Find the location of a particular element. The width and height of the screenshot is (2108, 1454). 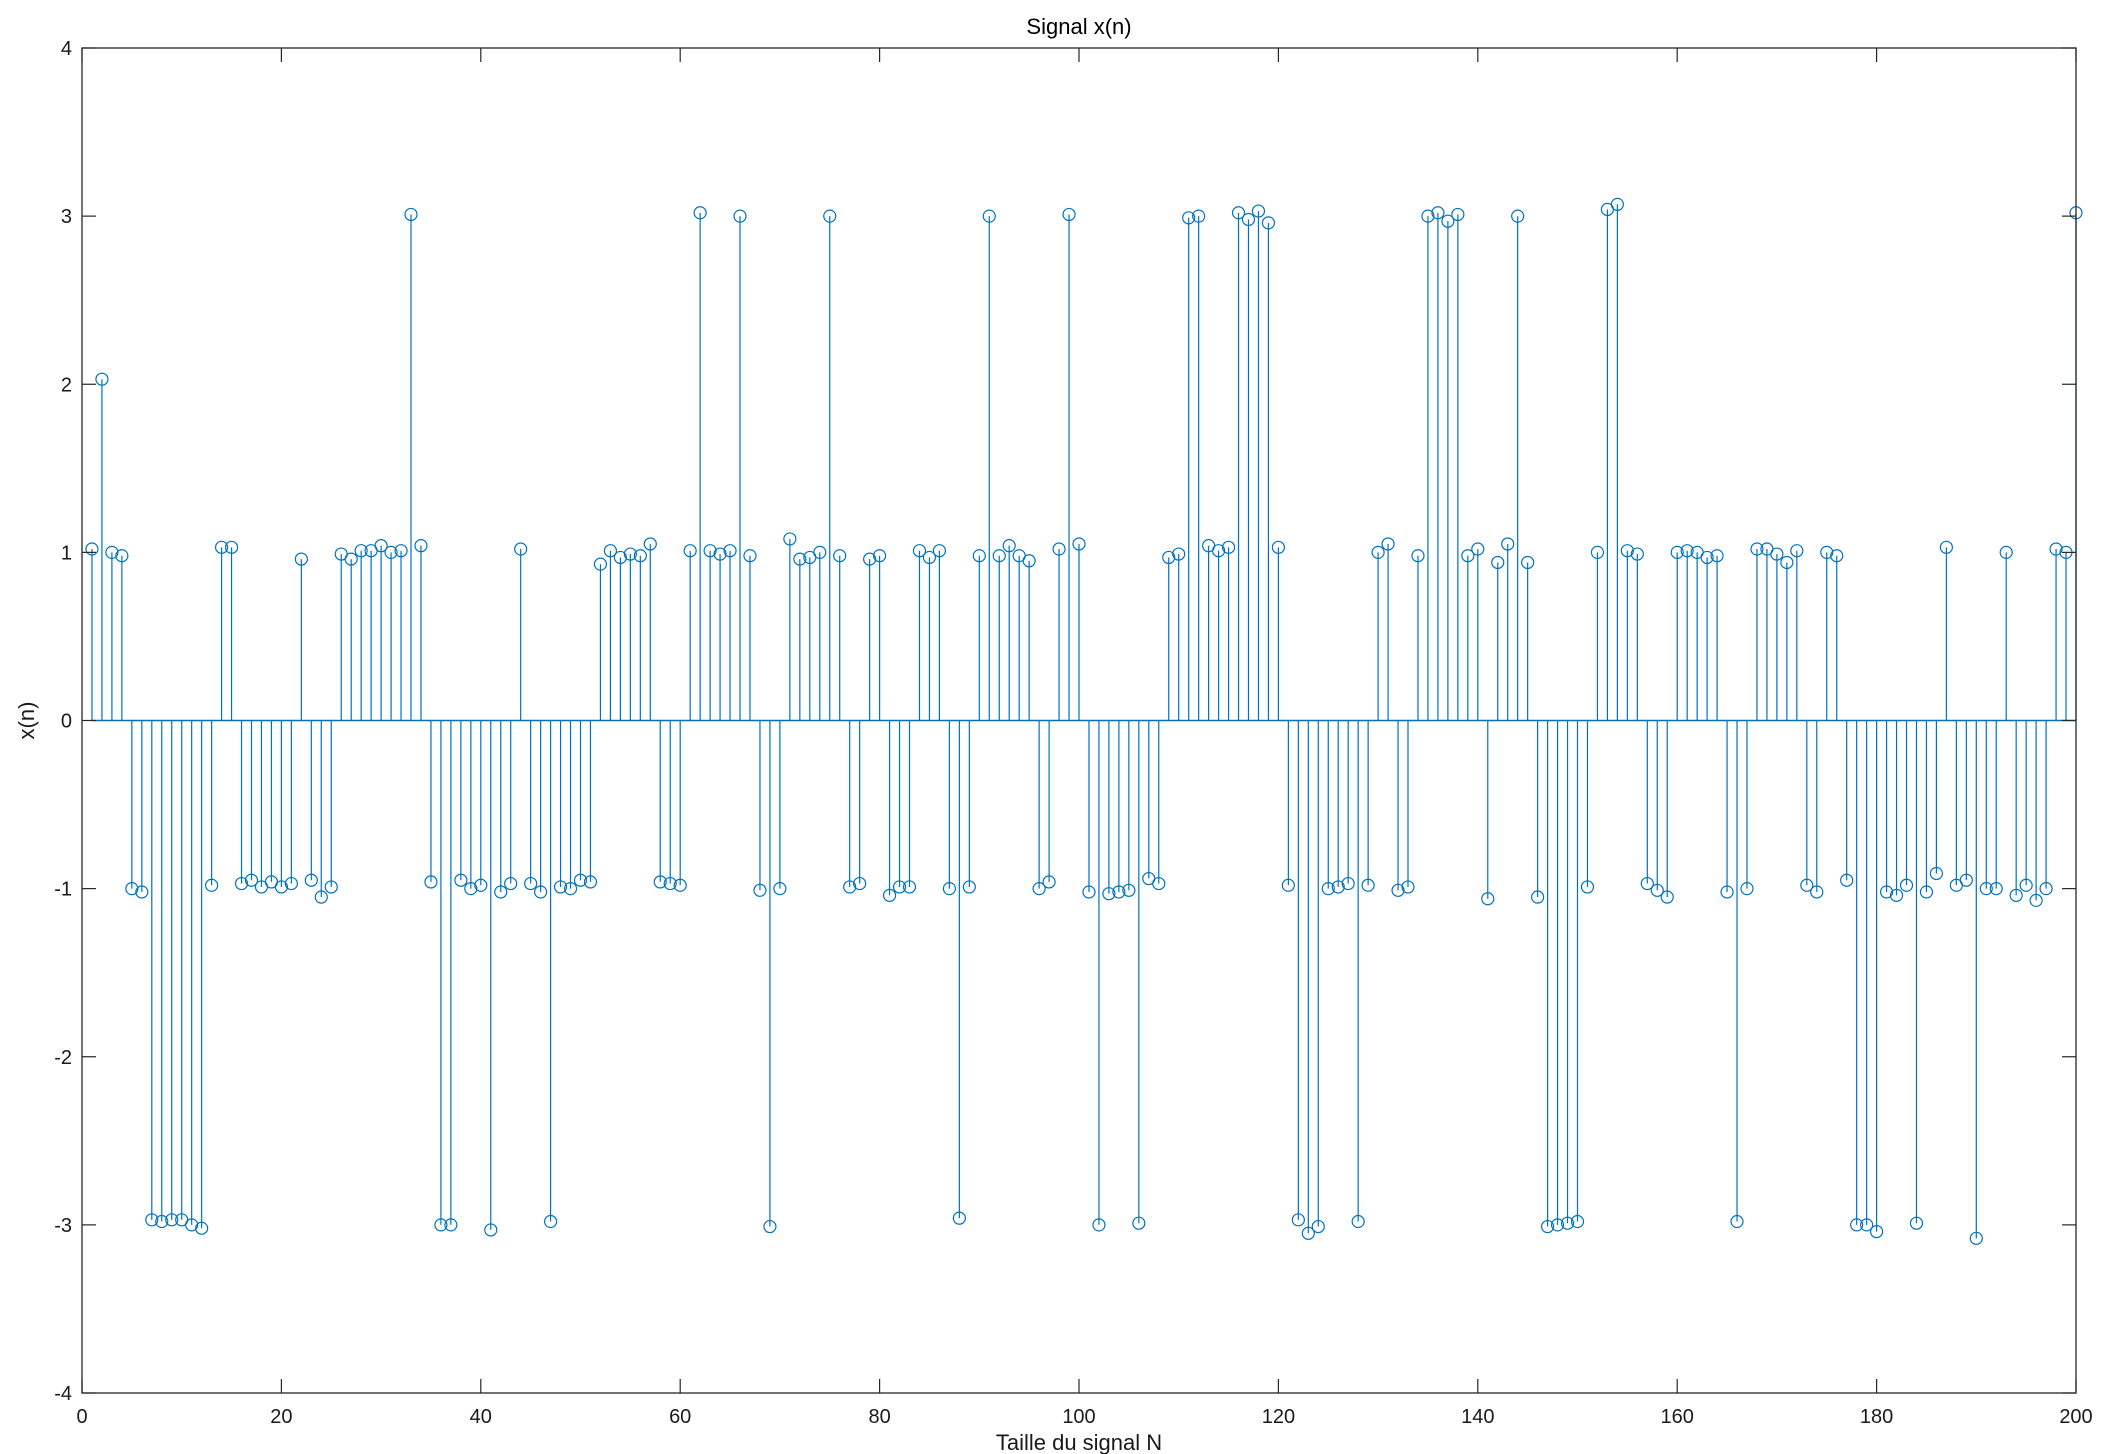

y-tick-label: 0 is located at coordinates (66, 722).